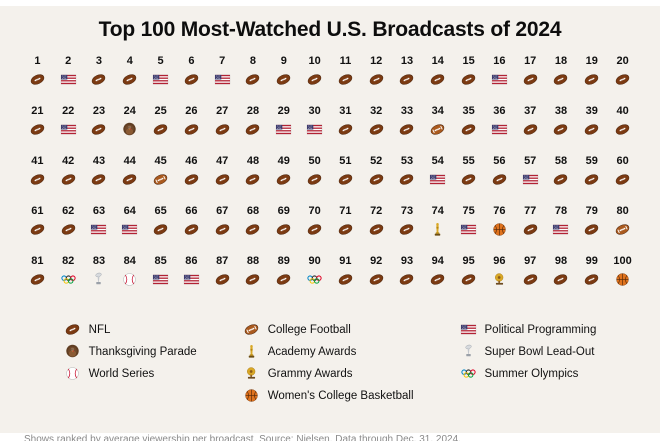 The height and width of the screenshot is (441, 660). What do you see at coordinates (376, 161) in the screenshot?
I see `rank-number: 52` at bounding box center [376, 161].